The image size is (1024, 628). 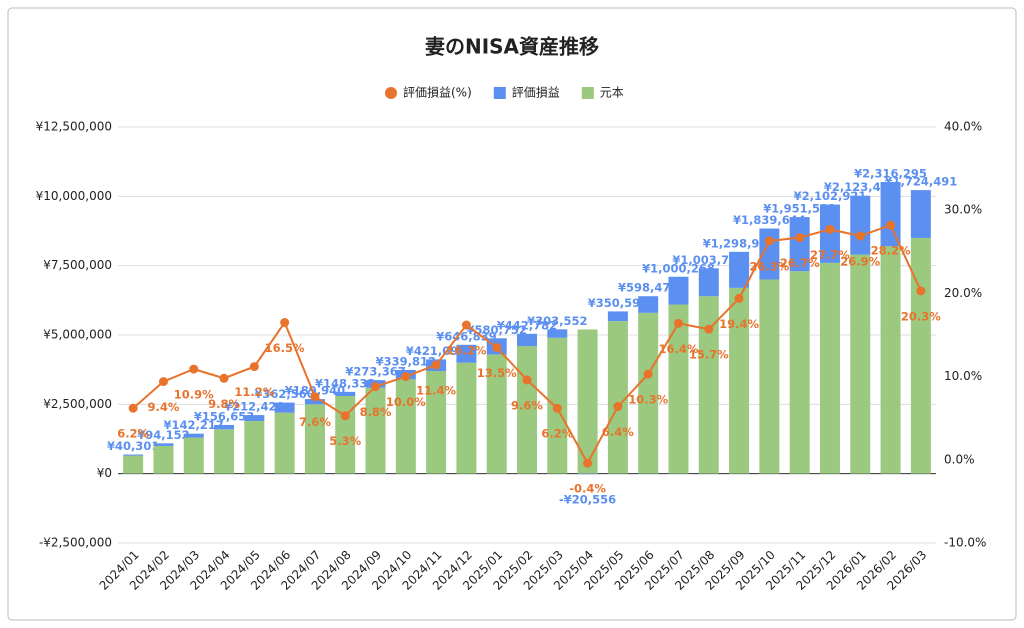 What do you see at coordinates (527, 405) in the screenshot?
I see `line-value-label: 9.6%` at bounding box center [527, 405].